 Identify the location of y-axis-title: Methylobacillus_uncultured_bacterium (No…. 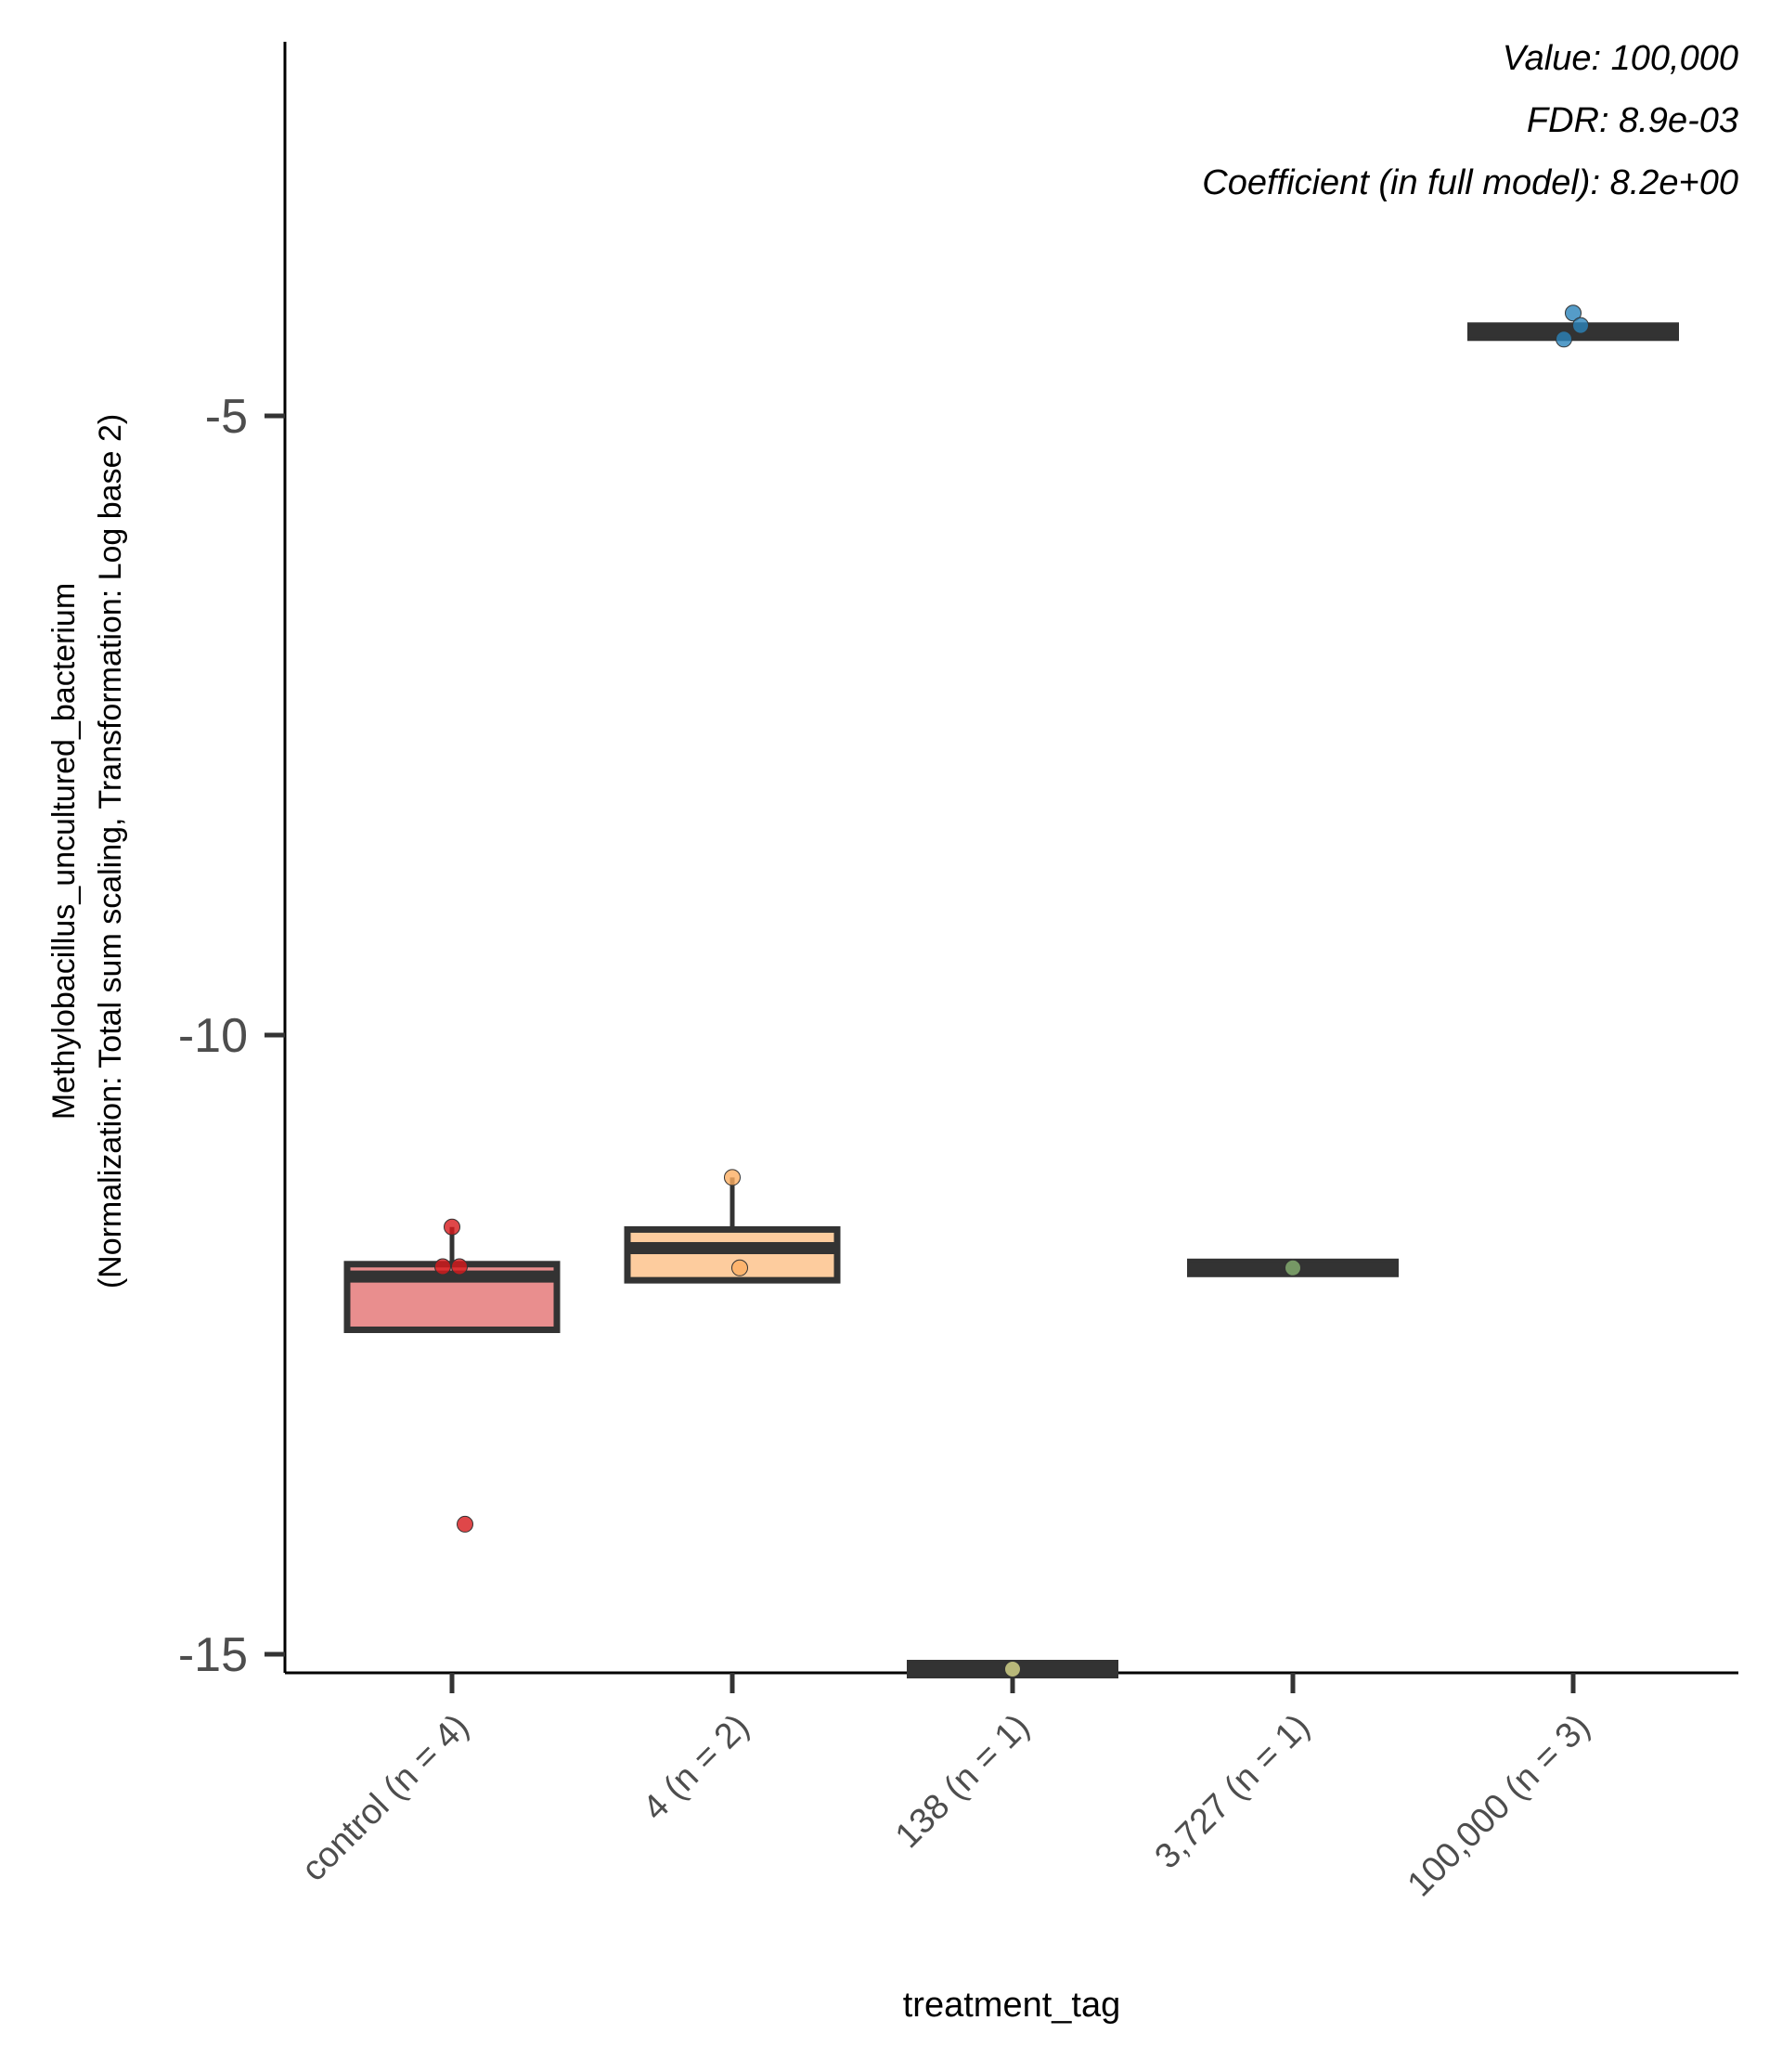
(87, 852).